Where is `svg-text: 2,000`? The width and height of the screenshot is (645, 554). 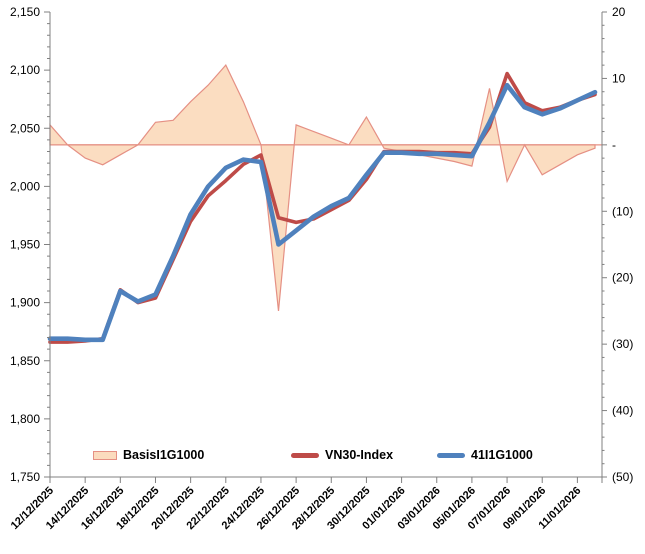
svg-text: 2,000 is located at coordinates (25, 186).